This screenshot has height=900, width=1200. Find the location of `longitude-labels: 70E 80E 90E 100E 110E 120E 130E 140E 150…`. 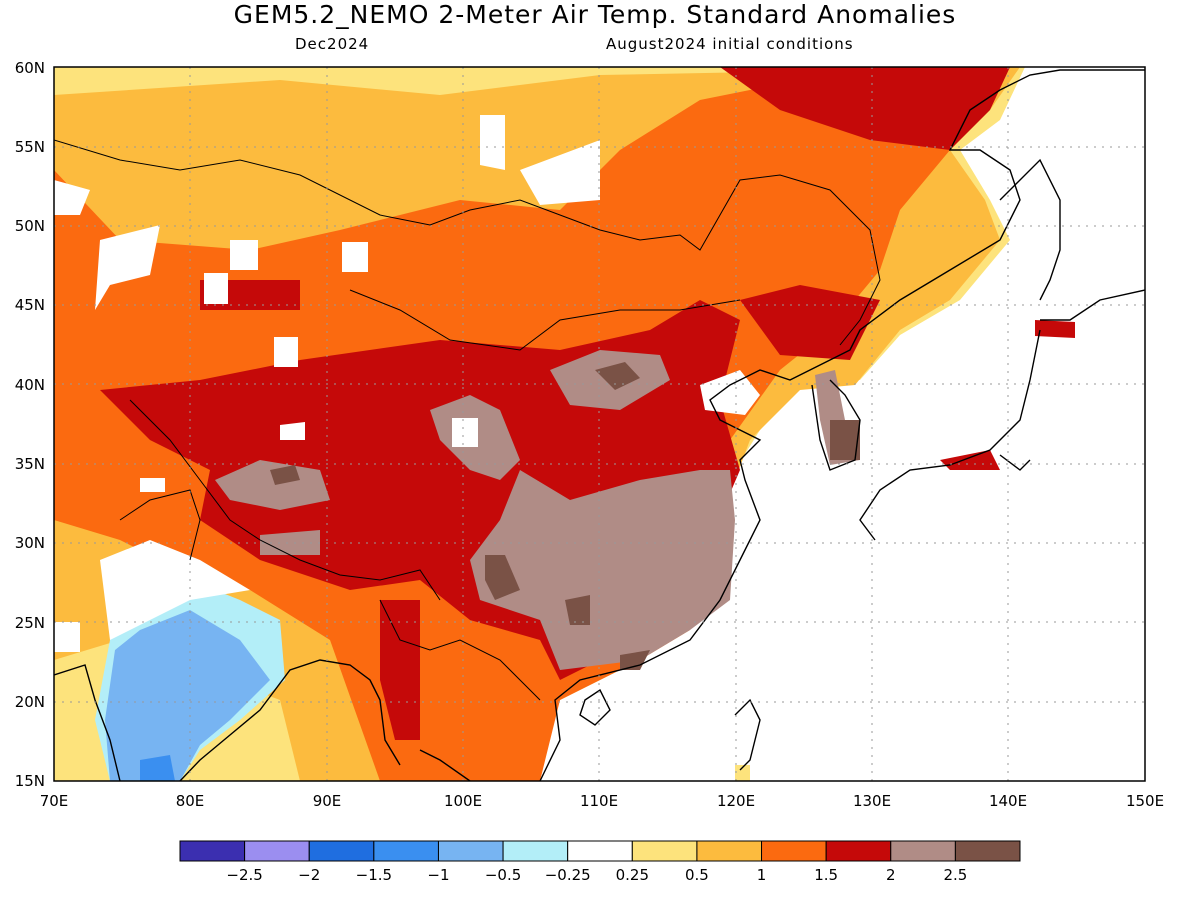

longitude-labels: 70E 80E 90E 100E 110E 120E 130E 140E 150… is located at coordinates (602, 801).